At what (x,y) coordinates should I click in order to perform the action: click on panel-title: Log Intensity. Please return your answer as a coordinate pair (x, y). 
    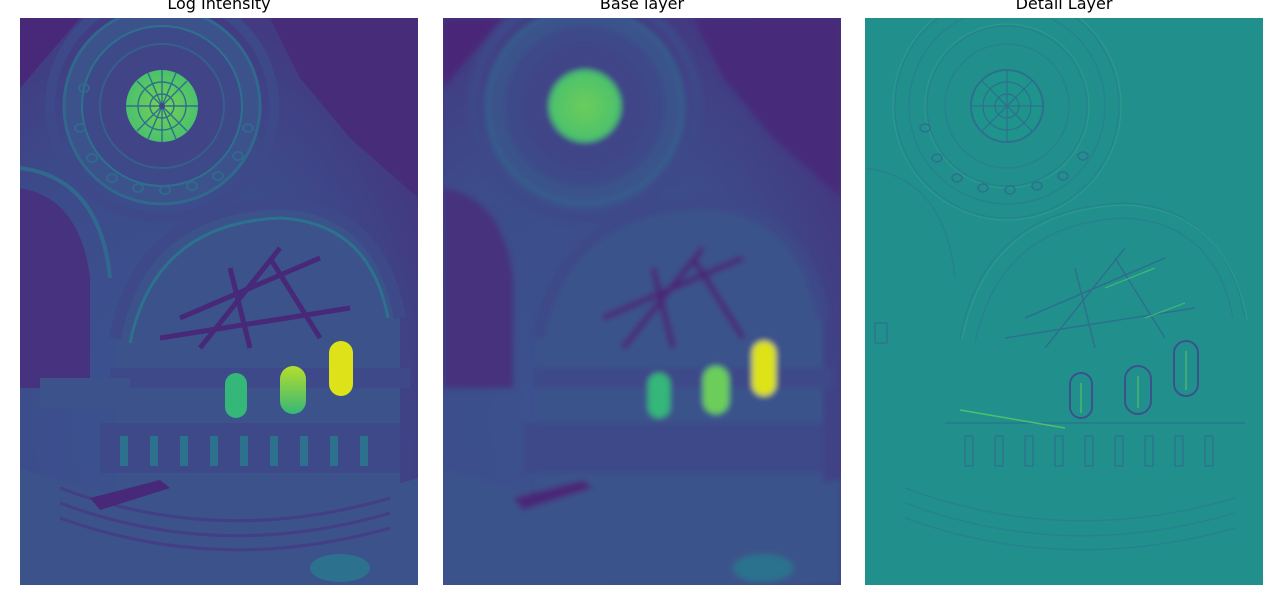
    Looking at the image, I should click on (219, 6).